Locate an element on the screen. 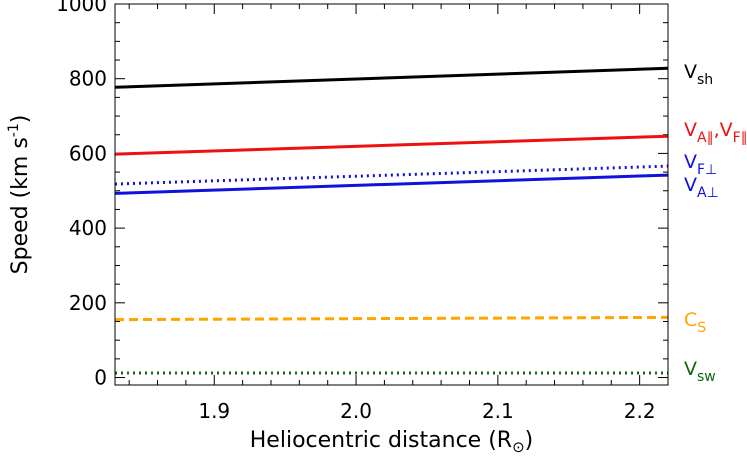 The image size is (747, 459). series-label-1: VA∥,VF∥ is located at coordinates (715, 132).